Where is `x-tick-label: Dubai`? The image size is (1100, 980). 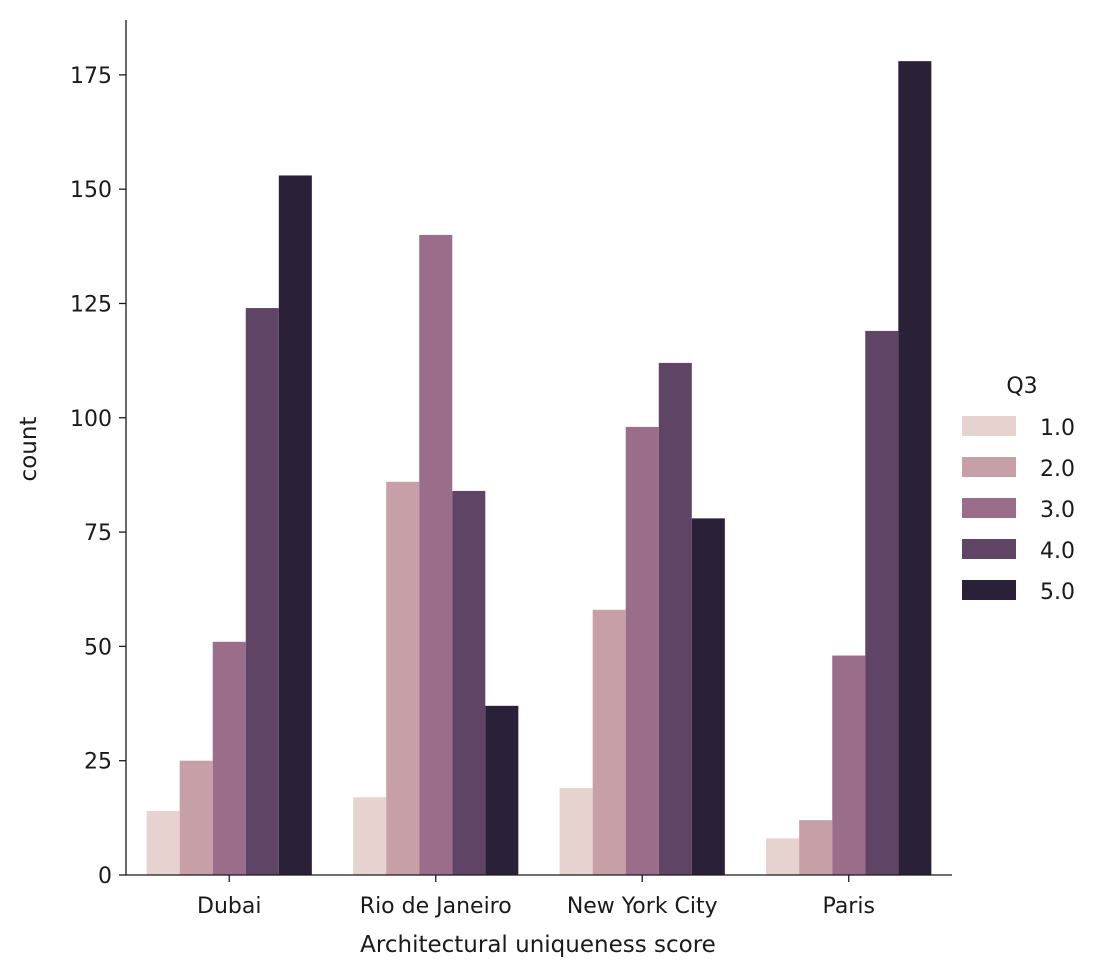 x-tick-label: Dubai is located at coordinates (229, 906).